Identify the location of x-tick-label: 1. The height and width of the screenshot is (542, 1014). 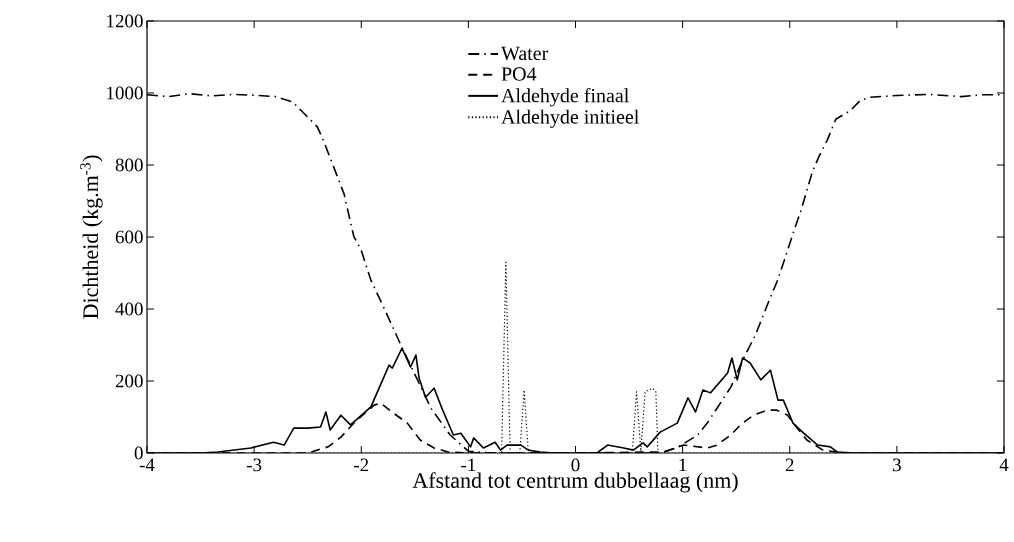
(683, 465).